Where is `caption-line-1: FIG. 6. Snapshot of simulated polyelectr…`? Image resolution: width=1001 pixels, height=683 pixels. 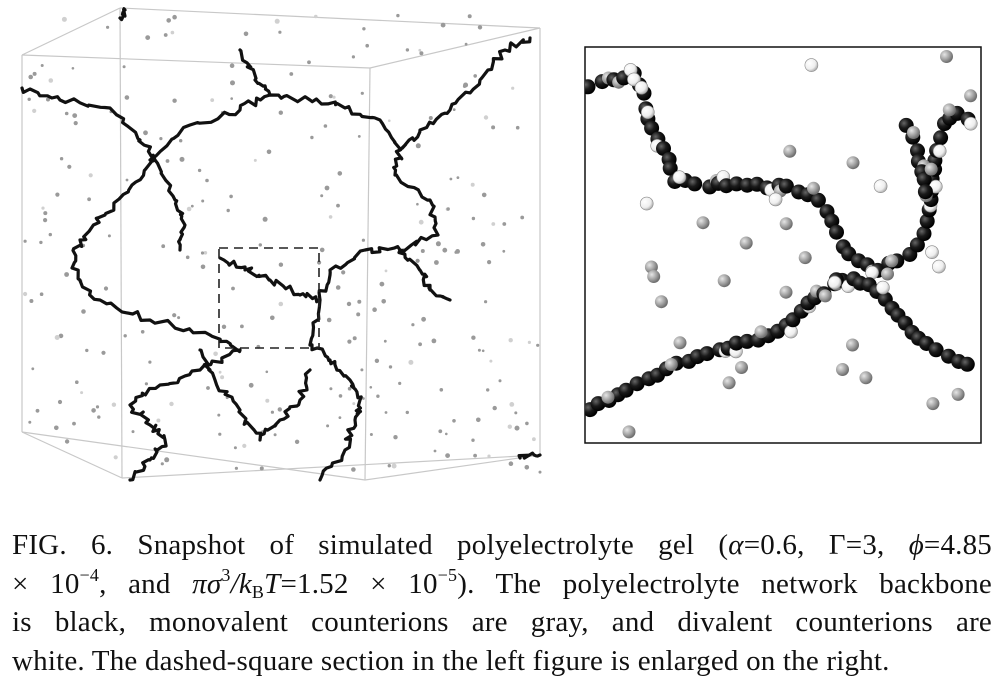 caption-line-1: FIG. 6. Snapshot of simulated polyelectr… is located at coordinates (502, 545).